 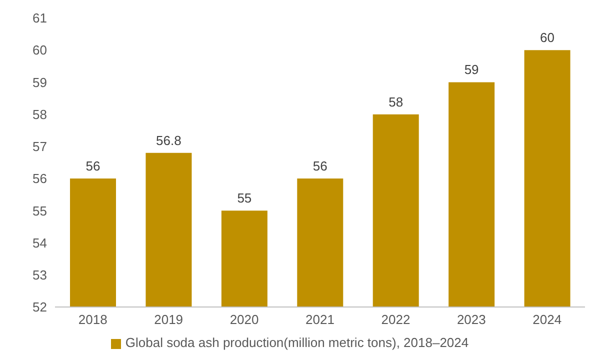 What do you see at coordinates (297, 342) in the screenshot?
I see `legend-label: Global soda ash production(million metric tons), 2018–2024` at bounding box center [297, 342].